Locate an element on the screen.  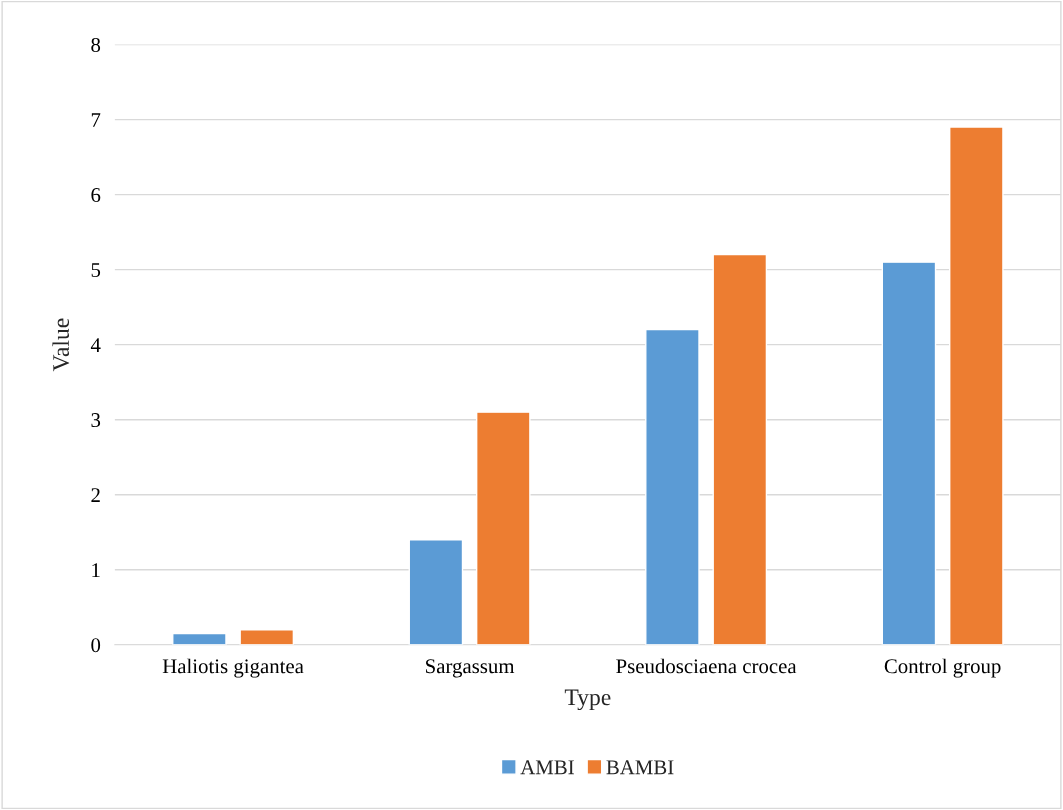
y-tick-label: 6 is located at coordinates (96, 195).